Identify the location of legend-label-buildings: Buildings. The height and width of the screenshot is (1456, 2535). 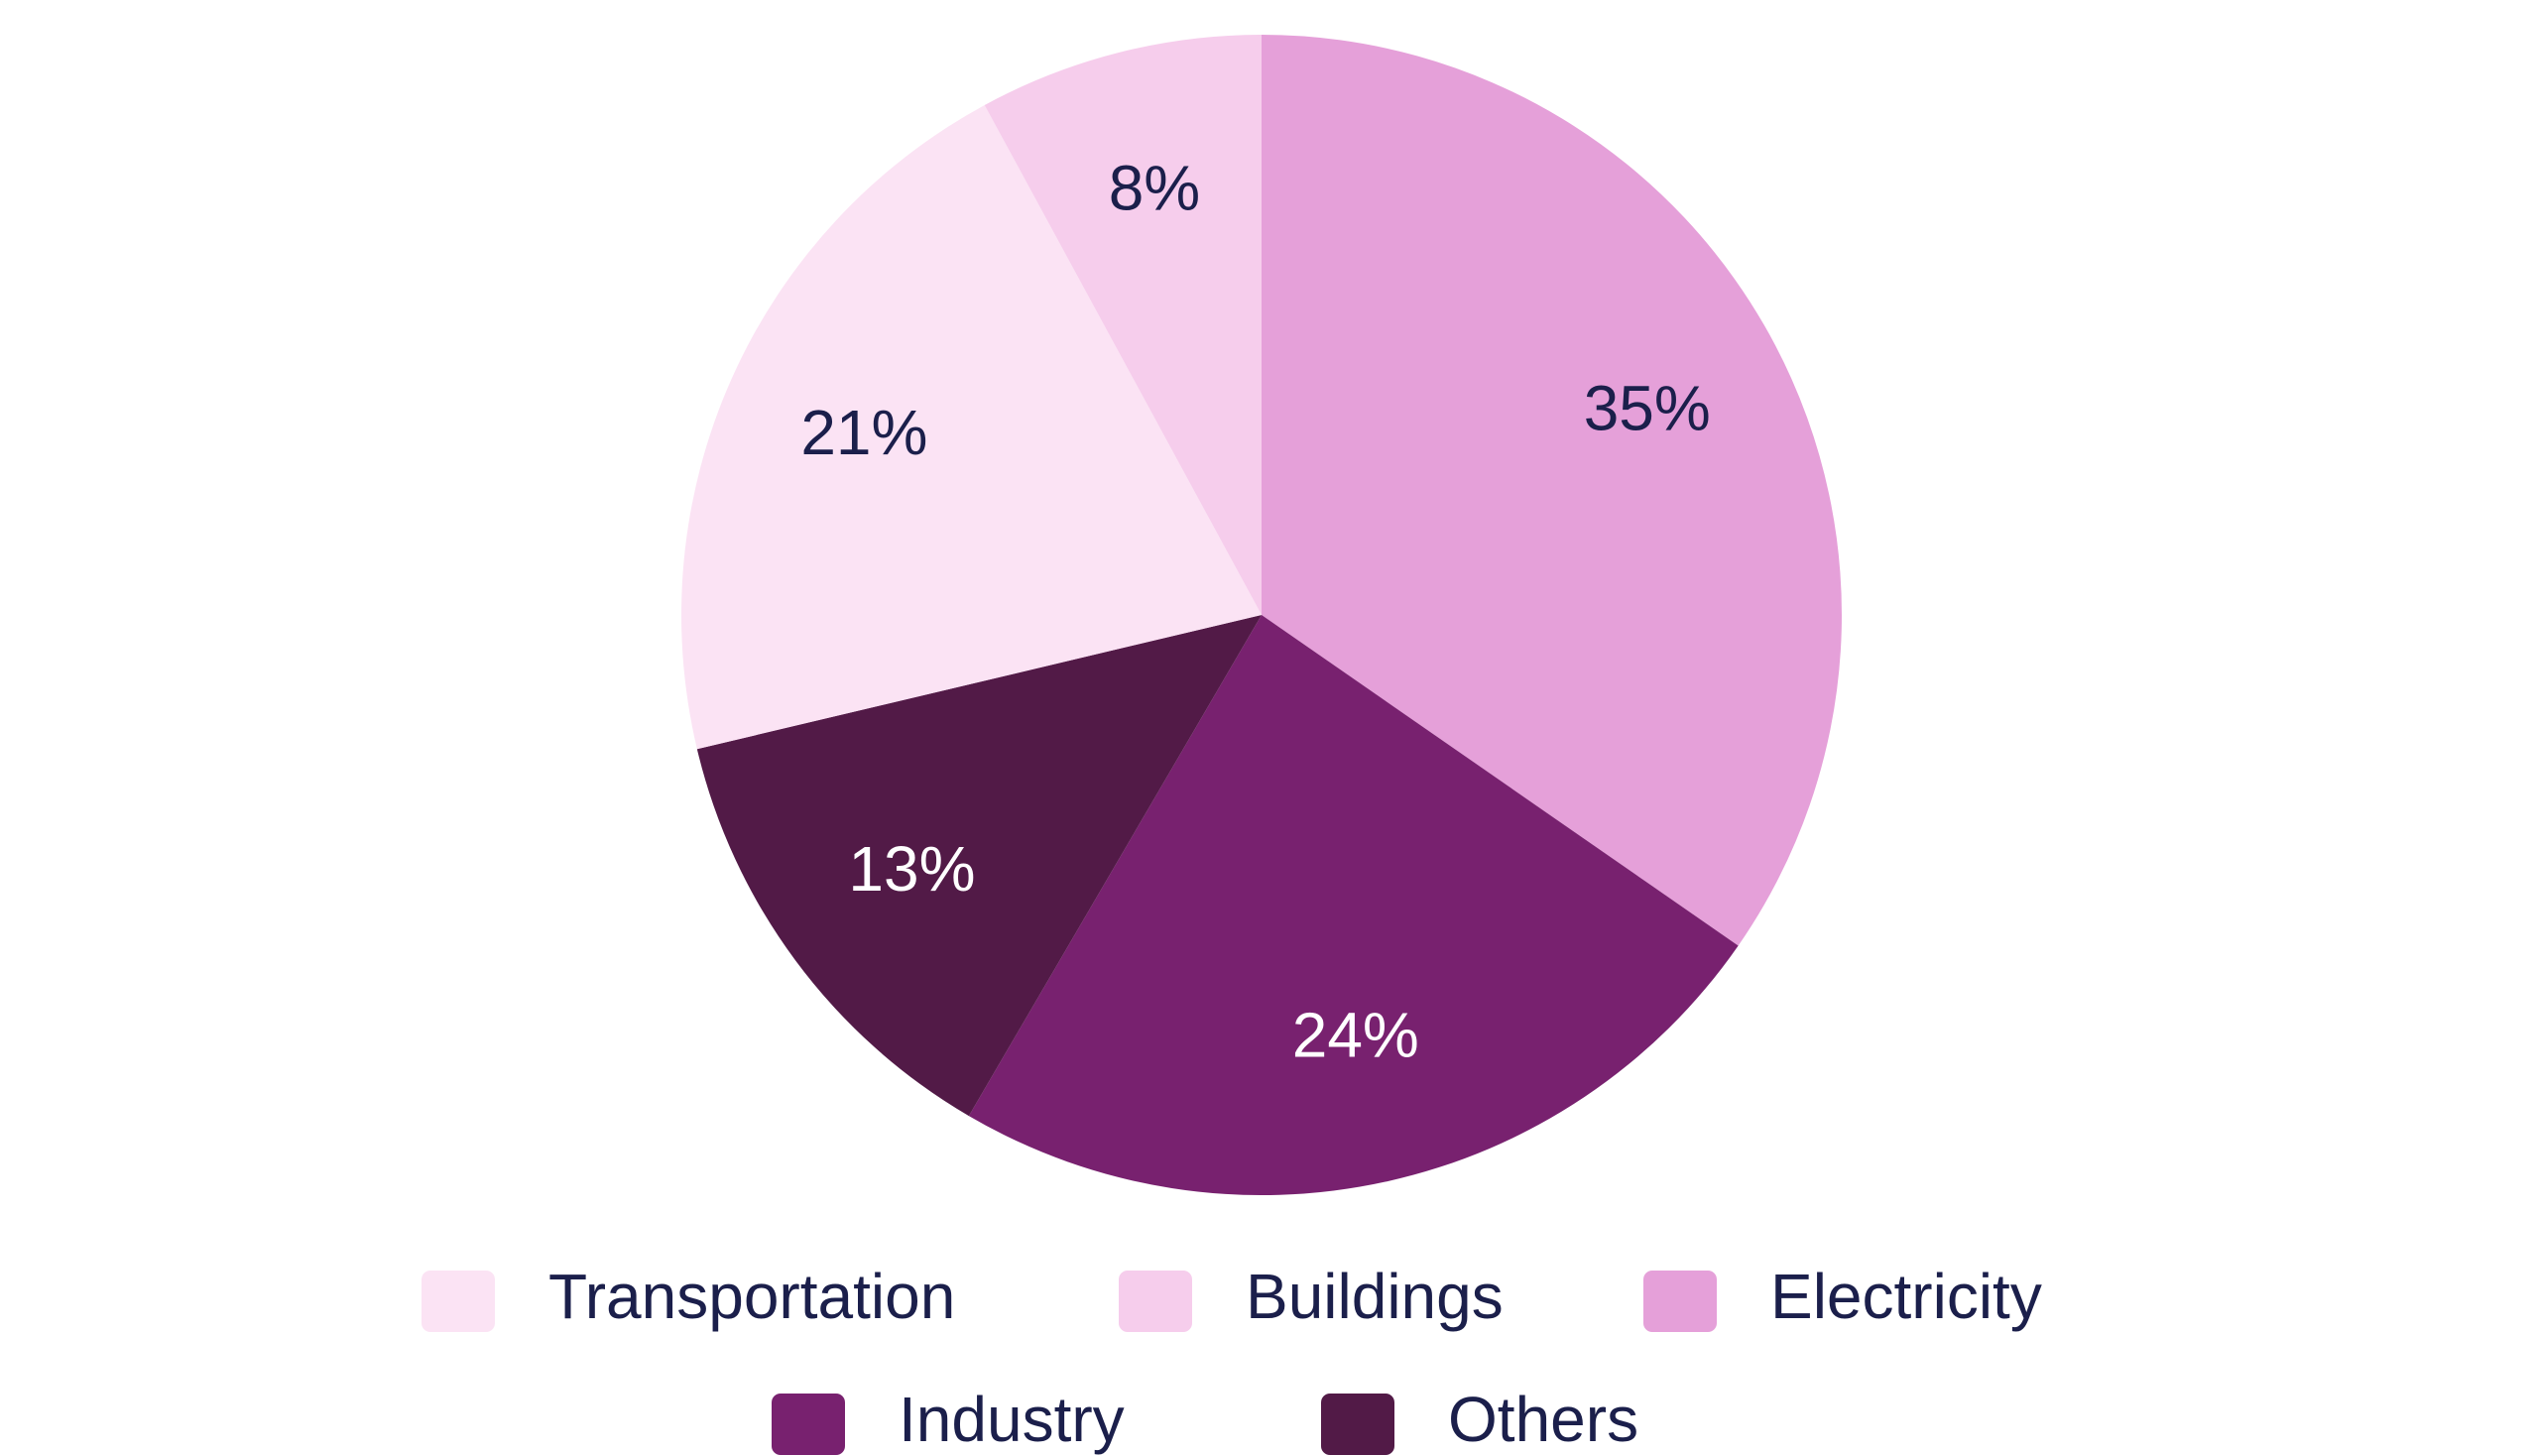
(1375, 1296).